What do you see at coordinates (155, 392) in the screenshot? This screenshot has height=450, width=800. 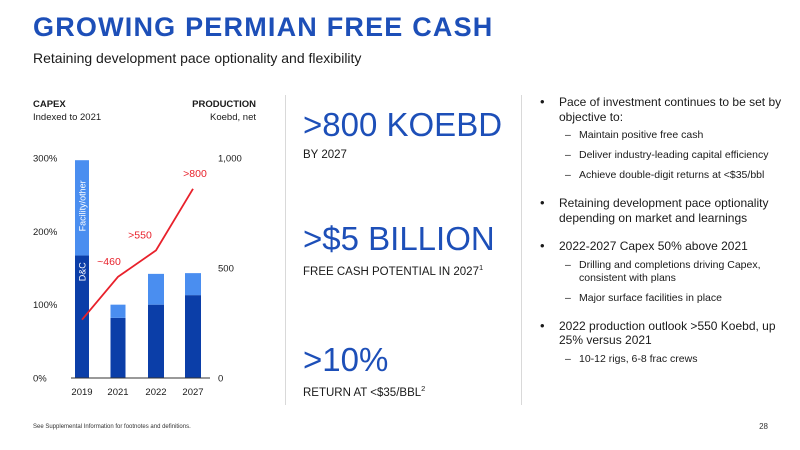 I see `x-tick-label: 2022` at bounding box center [155, 392].